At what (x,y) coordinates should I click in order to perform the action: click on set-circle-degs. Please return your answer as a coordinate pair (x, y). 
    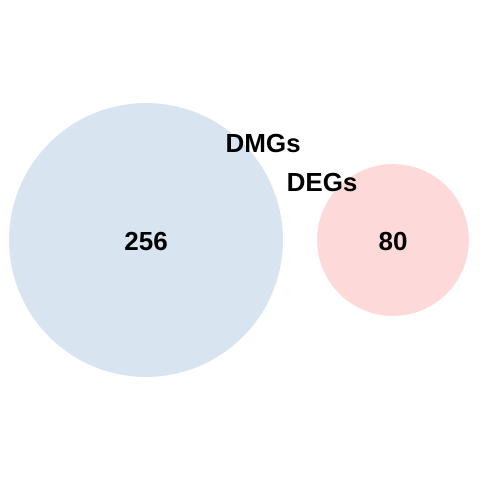
    Looking at the image, I should click on (393, 240).